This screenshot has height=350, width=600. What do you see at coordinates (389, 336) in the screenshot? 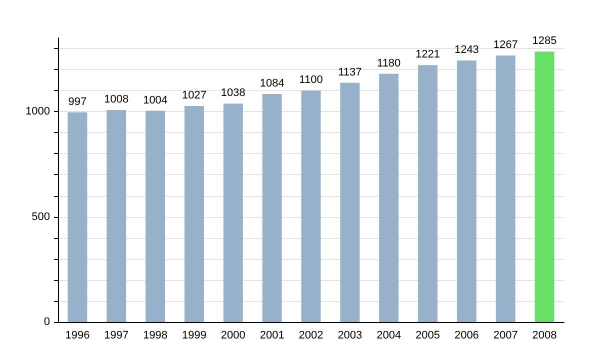
I see `x-tick-label: 2004` at bounding box center [389, 336].